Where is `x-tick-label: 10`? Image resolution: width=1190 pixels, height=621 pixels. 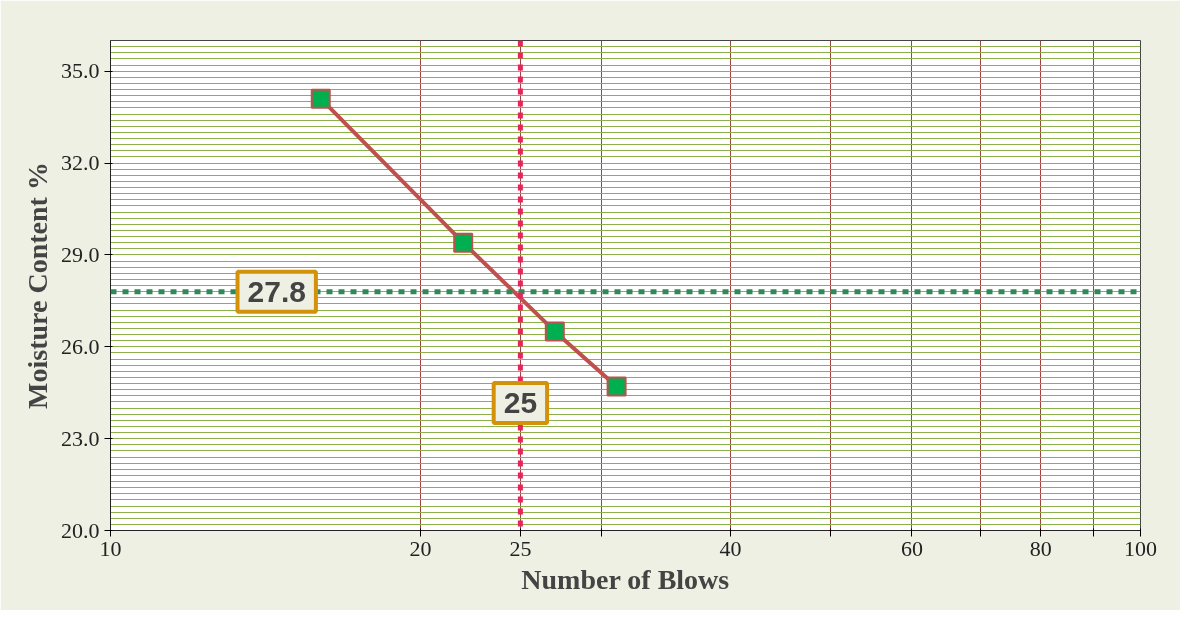 x-tick-label: 10 is located at coordinates (110, 548).